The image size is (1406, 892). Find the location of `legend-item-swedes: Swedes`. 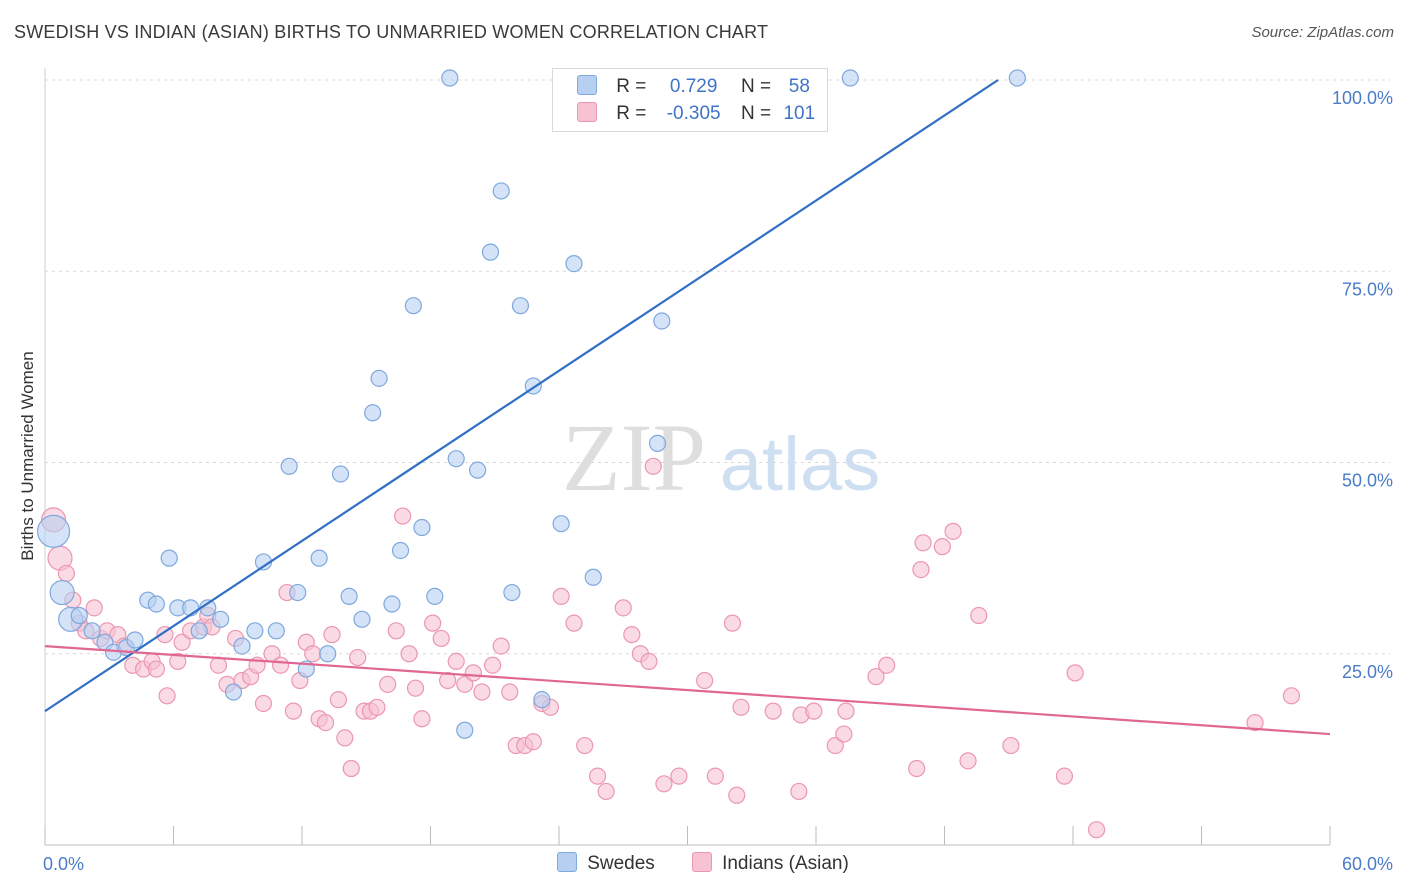

legend-item-swedes: Swedes is located at coordinates (606, 863).